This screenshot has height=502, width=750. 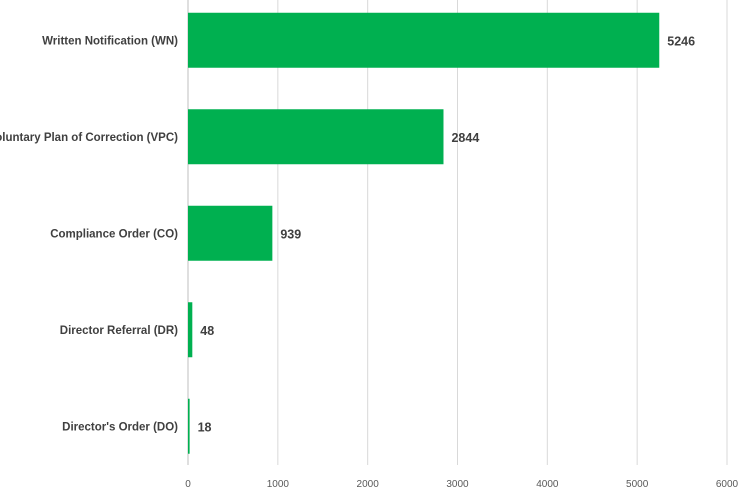 I want to click on data-label: 2844, so click(x=465, y=138).